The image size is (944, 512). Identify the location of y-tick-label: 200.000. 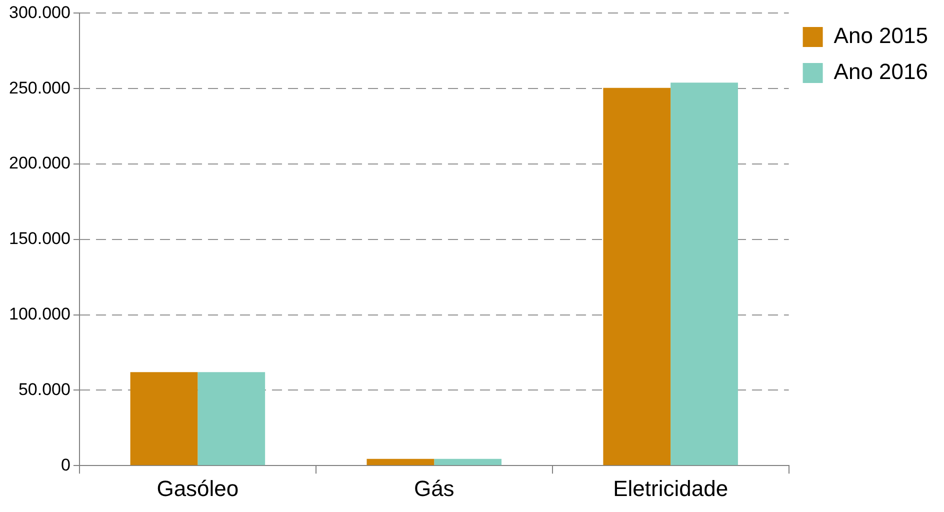
(39, 163).